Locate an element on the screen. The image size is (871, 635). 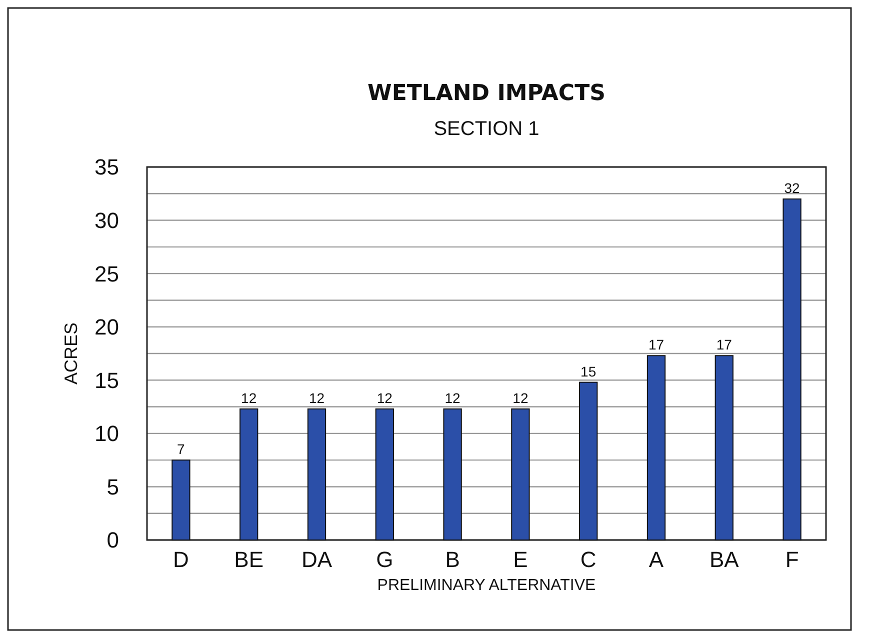
x-tick-label: E is located at coordinates (520, 559).